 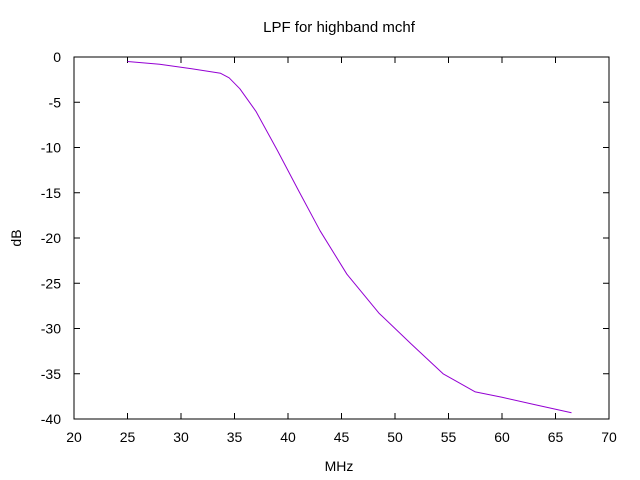 What do you see at coordinates (609, 437) in the screenshot?
I see `x-tick-label: 70` at bounding box center [609, 437].